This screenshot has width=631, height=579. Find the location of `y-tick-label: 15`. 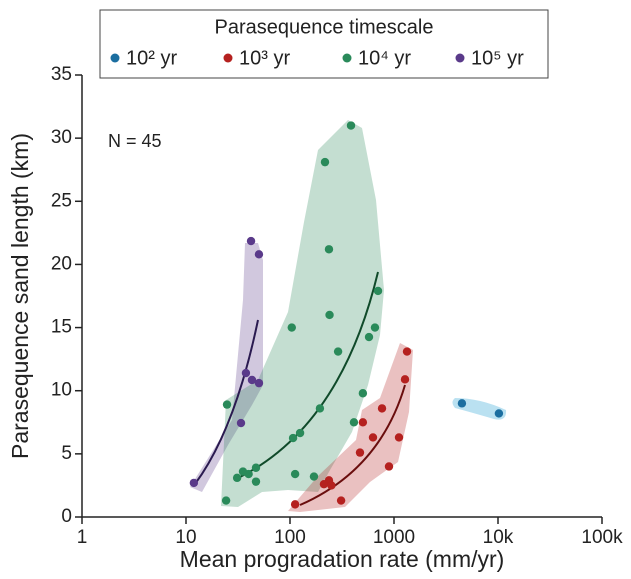

y-tick-label: 15 is located at coordinates (61, 327).